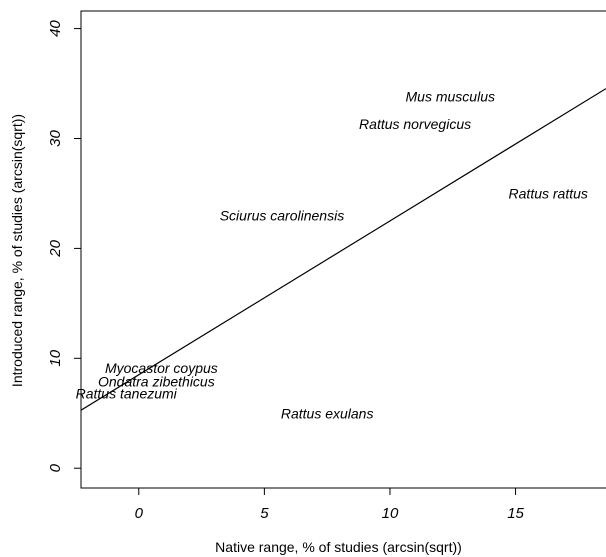  Describe the element at coordinates (282, 215) in the screenshot. I see `point-label: Sciurus carolinensis` at that location.